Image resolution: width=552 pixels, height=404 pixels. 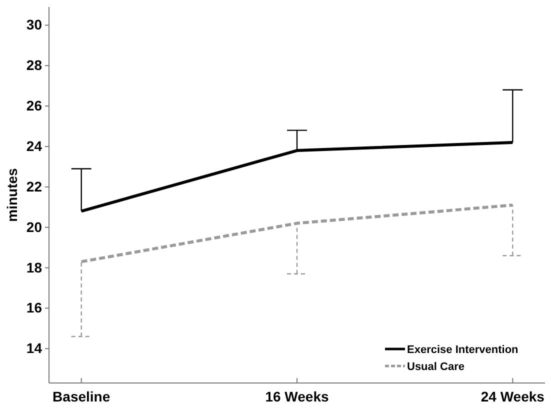 I want to click on x-tick-label: 16 Weeks, so click(x=297, y=396).